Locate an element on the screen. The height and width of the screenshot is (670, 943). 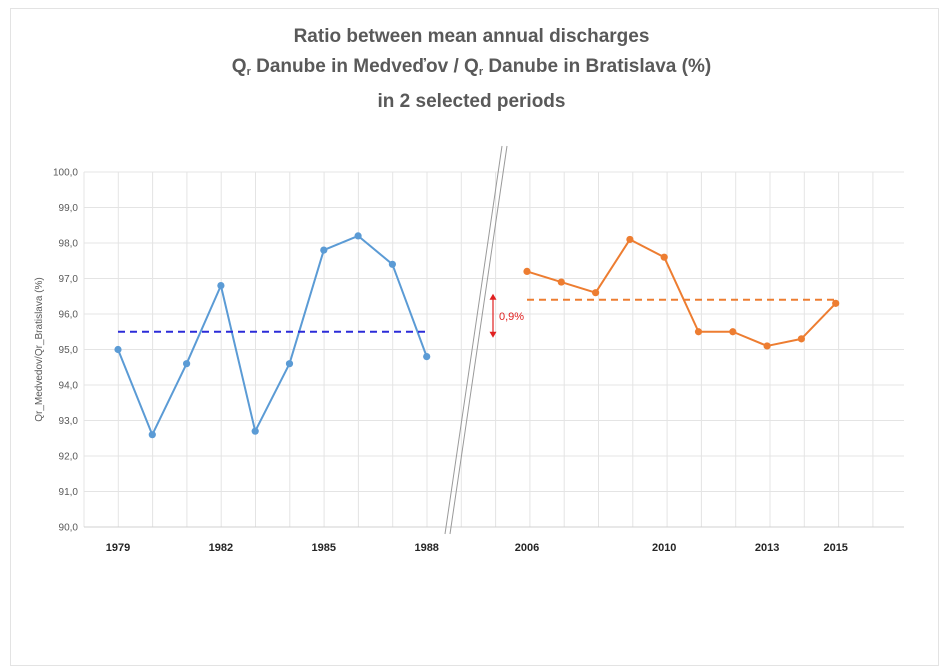
annotation-arrow-head-down is located at coordinates (493, 334).